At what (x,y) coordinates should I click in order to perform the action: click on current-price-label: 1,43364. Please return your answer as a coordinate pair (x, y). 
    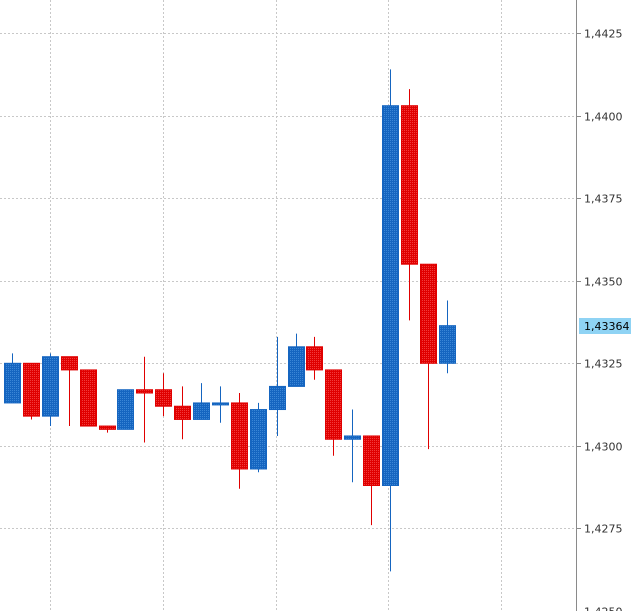
    Looking at the image, I should click on (607, 326).